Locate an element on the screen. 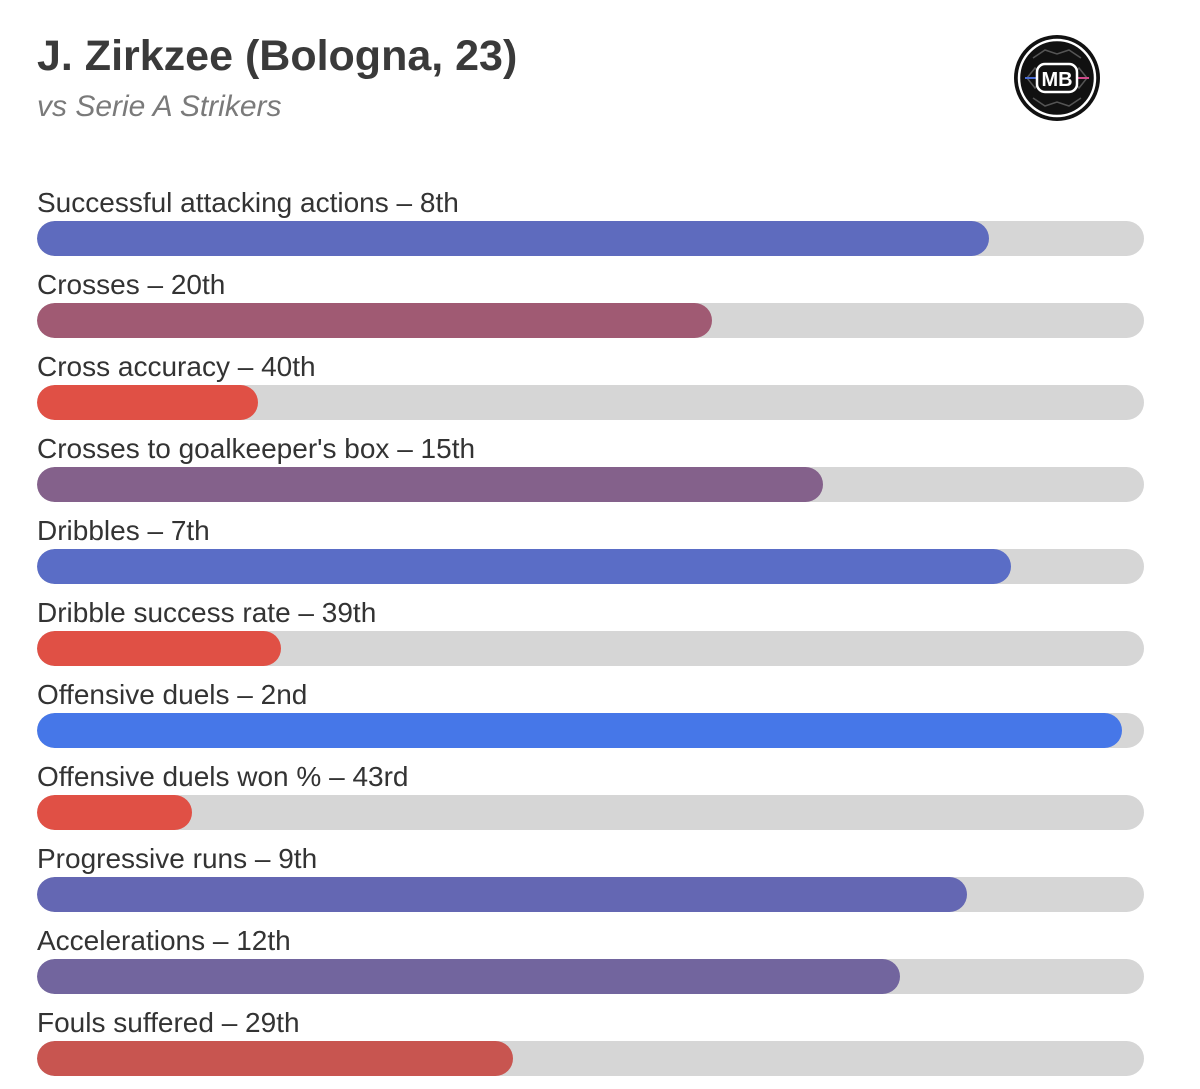 The height and width of the screenshot is (1089, 1200). bar-label: Successful attacking actions – 8th is located at coordinates (248, 202).